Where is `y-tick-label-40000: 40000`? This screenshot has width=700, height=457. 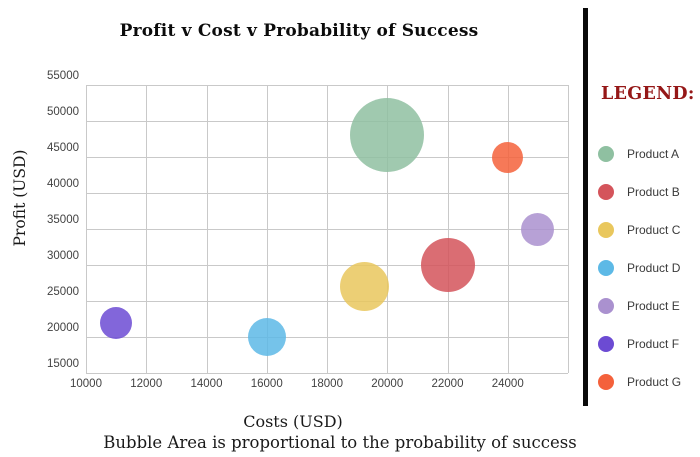
y-tick-label-40000: 40000 is located at coordinates (63, 184).